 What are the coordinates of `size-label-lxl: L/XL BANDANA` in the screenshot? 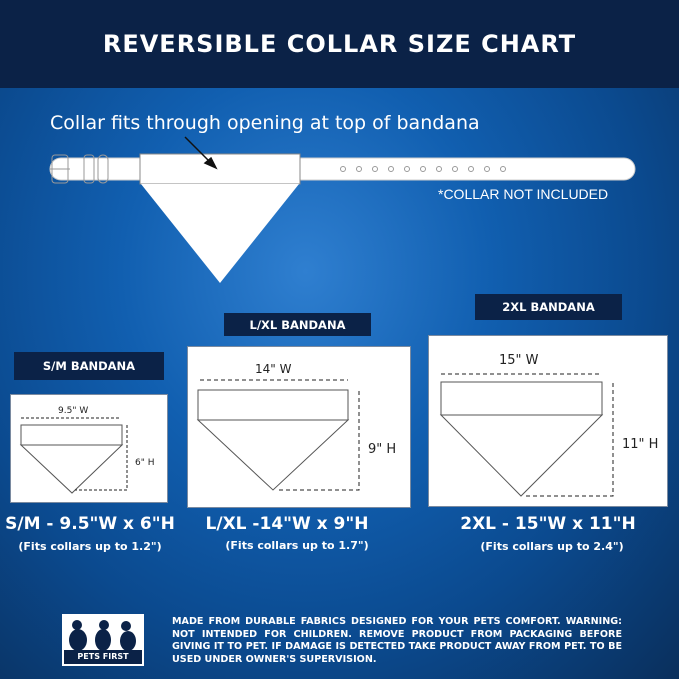 It's located at (297, 324).